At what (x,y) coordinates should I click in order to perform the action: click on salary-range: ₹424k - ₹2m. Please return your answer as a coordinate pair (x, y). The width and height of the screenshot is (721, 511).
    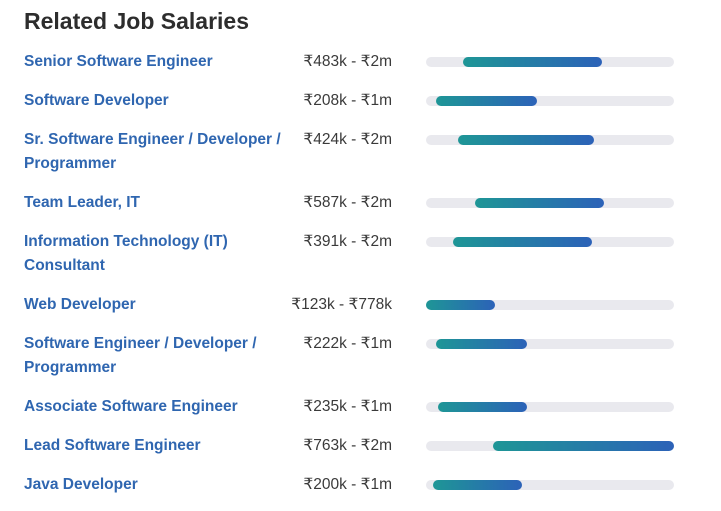
    Looking at the image, I should click on (347, 139).